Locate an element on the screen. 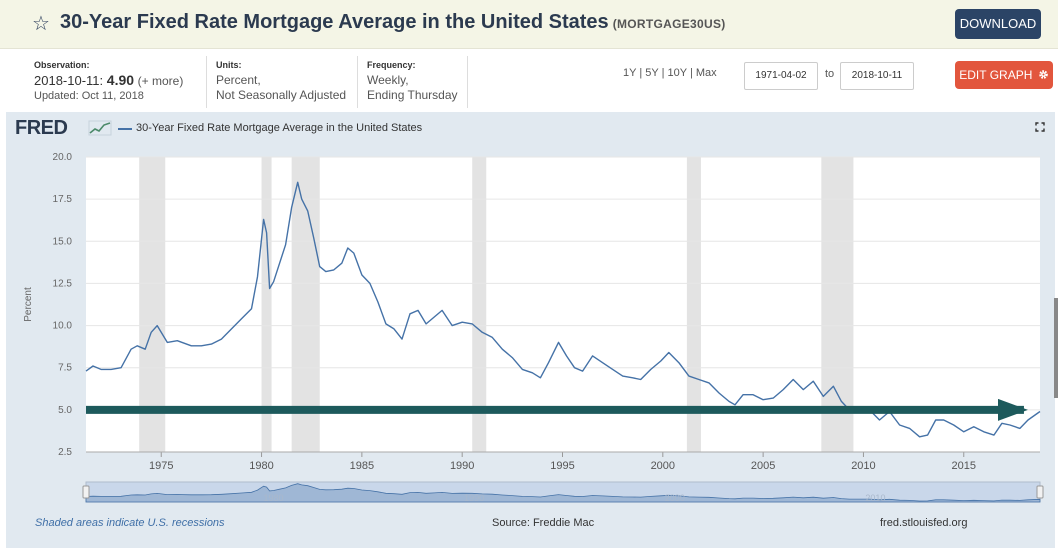 The height and width of the screenshot is (551, 1058). range-5y-link: 5Y is located at coordinates (652, 73).